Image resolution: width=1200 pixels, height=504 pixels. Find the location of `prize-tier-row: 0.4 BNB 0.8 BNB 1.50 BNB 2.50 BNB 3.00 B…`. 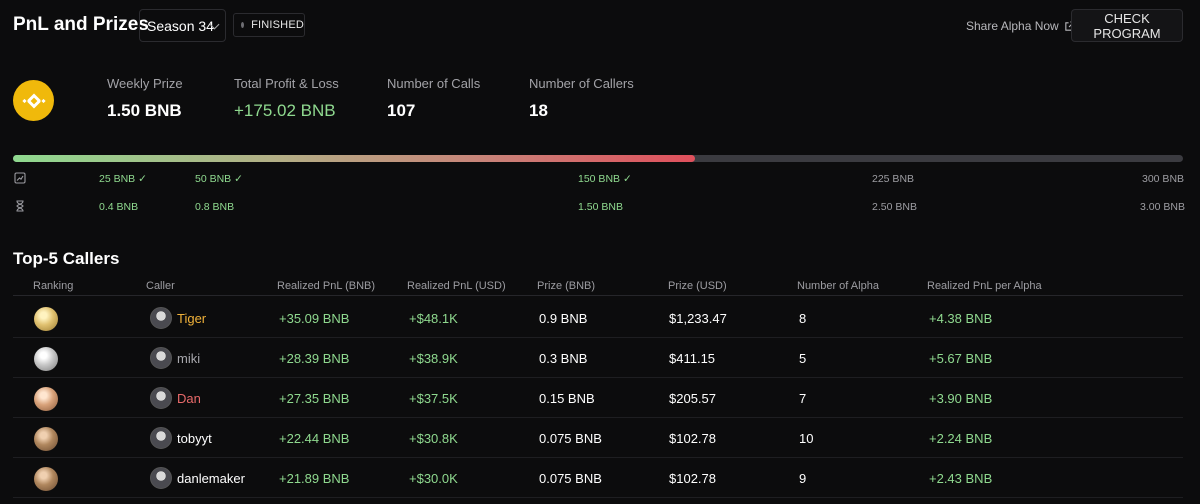

prize-tier-row: 0.4 BNB 0.8 BNB 1.50 BNB 2.50 BNB 3.00 B… is located at coordinates (600, 208).